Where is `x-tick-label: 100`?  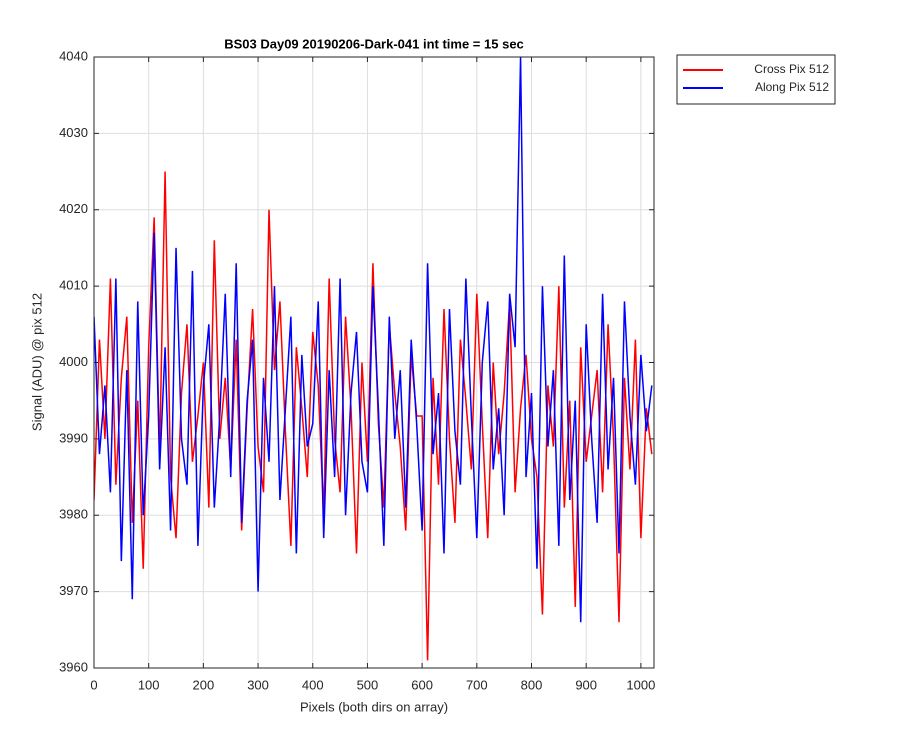 x-tick-label: 100 is located at coordinates (149, 684).